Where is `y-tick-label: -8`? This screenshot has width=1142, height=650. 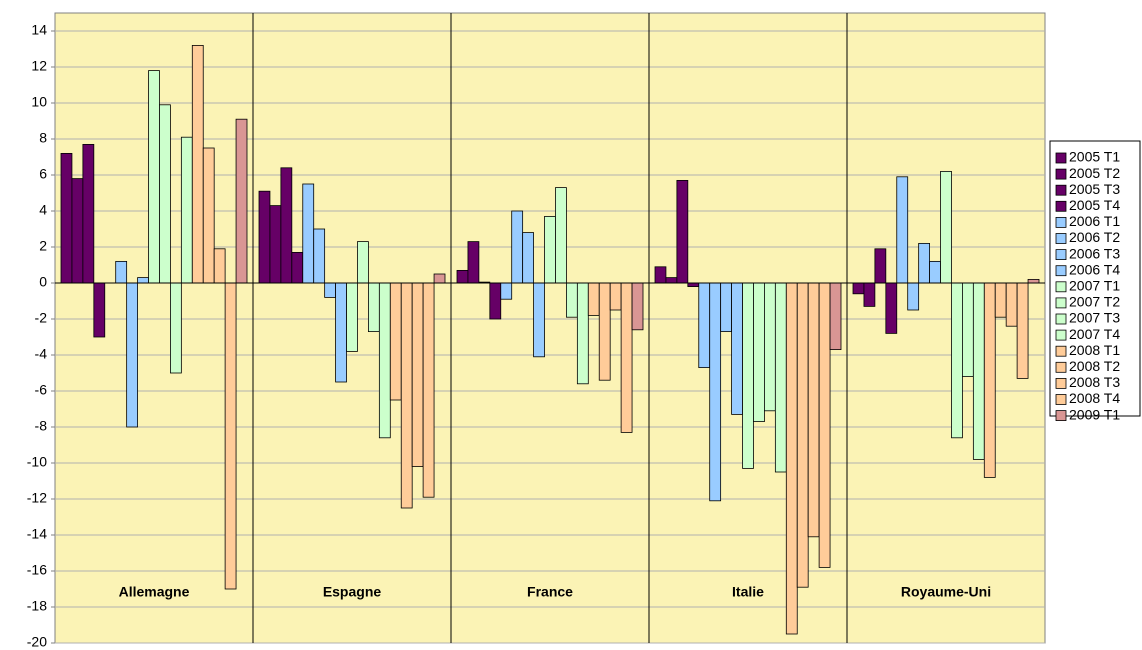 y-tick-label: -8 is located at coordinates (41, 426).